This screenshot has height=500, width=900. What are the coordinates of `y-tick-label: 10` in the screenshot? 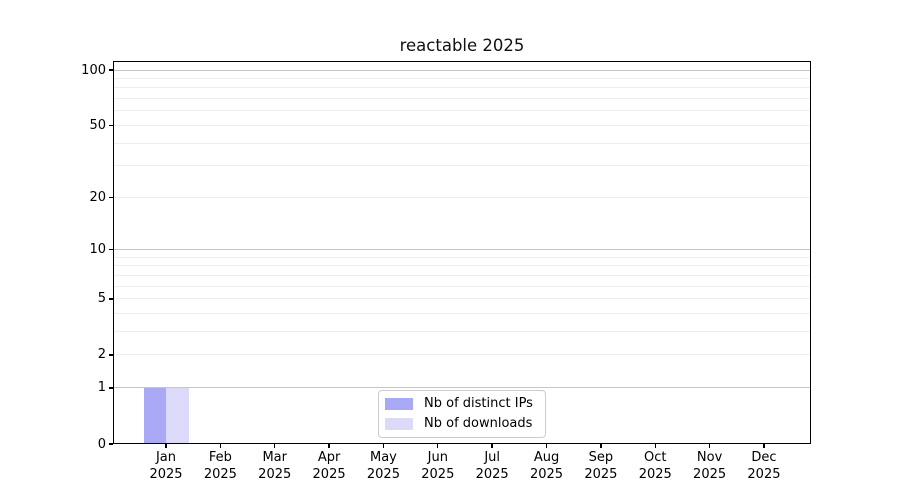 It's located at (97, 250).